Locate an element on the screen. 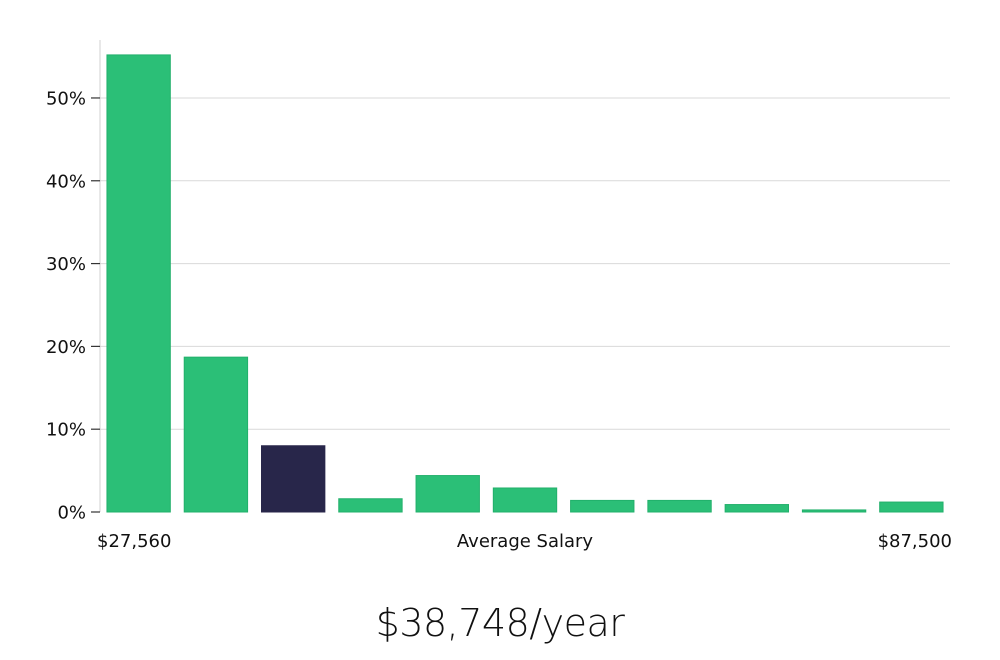 Image resolution: width=1000 pixels, height=660 pixels. x-max-label: $87,500 is located at coordinates (915, 541).